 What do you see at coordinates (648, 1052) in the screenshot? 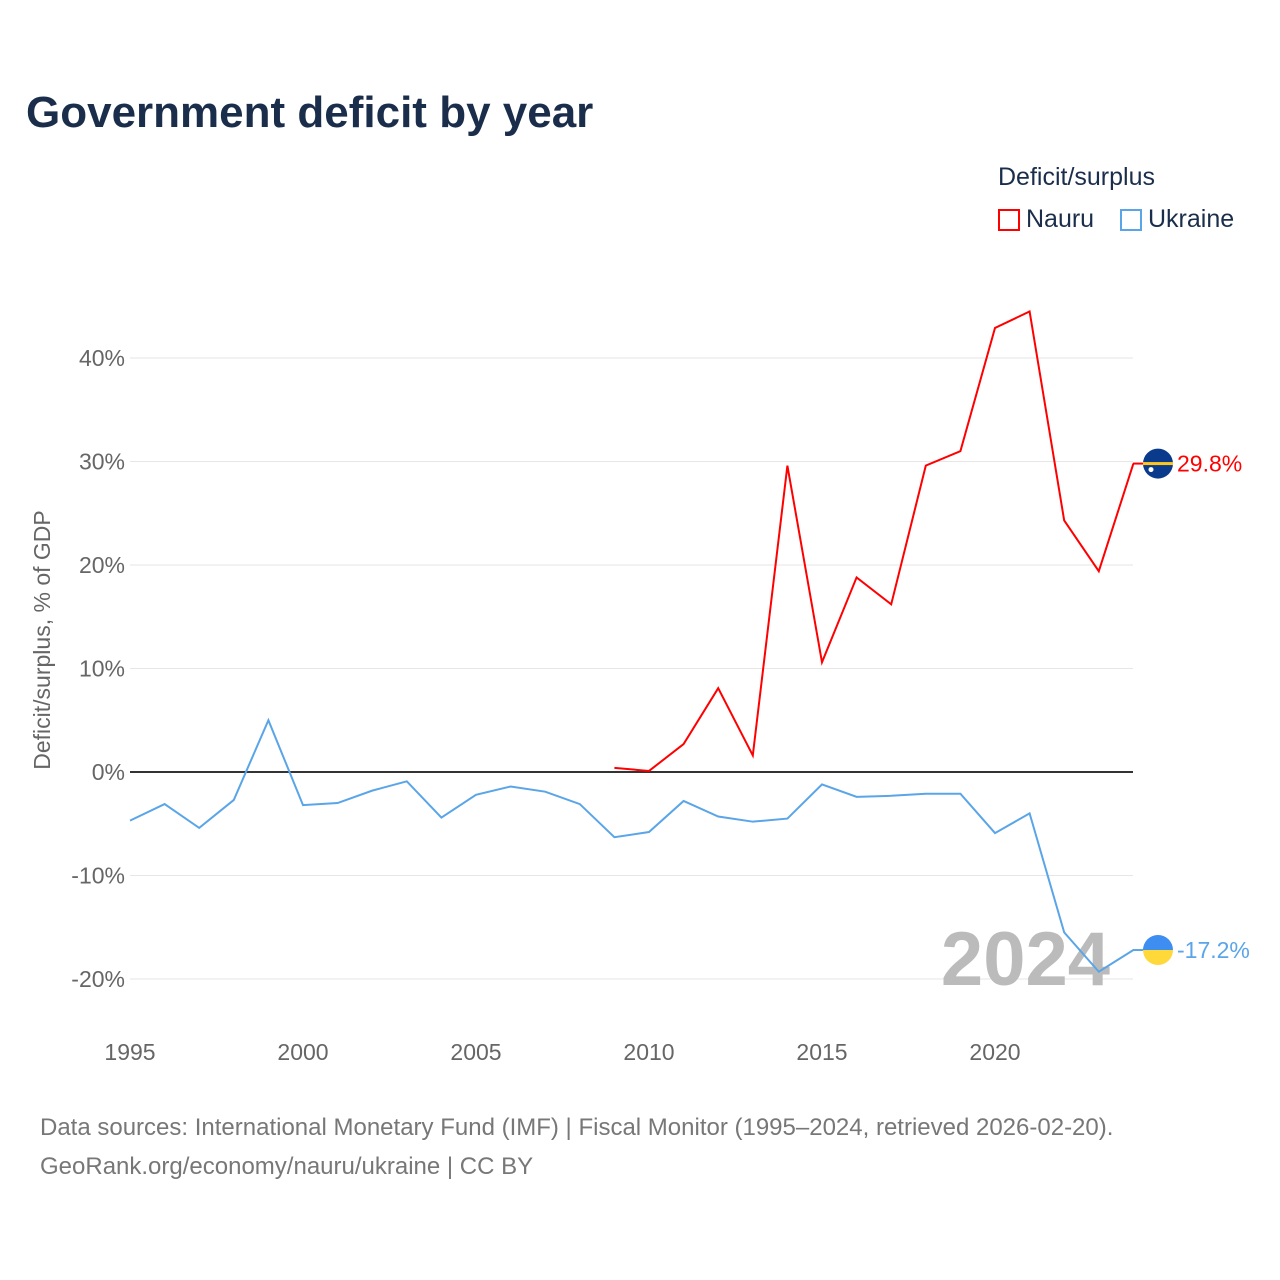
I see `x-tick-label: 2010` at bounding box center [648, 1052].